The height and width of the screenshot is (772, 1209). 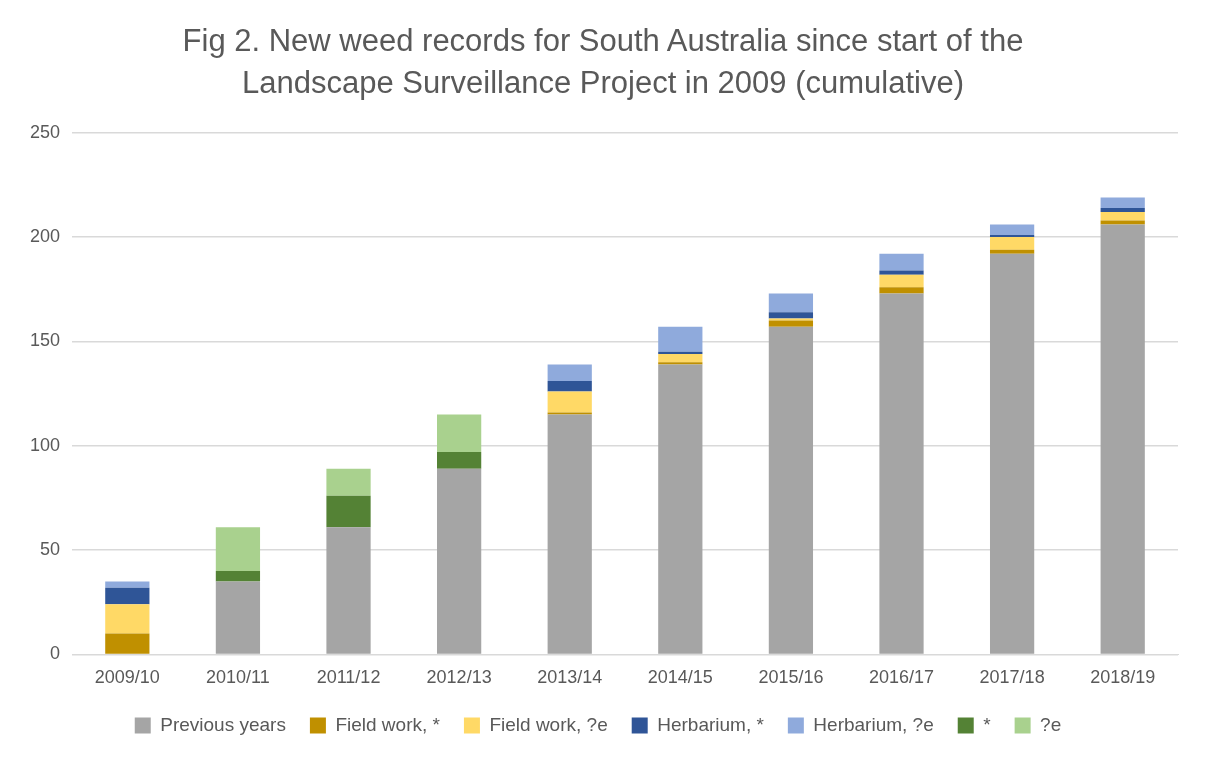 What do you see at coordinates (238, 677) in the screenshot?
I see `x-tick-label: 2010/11` at bounding box center [238, 677].